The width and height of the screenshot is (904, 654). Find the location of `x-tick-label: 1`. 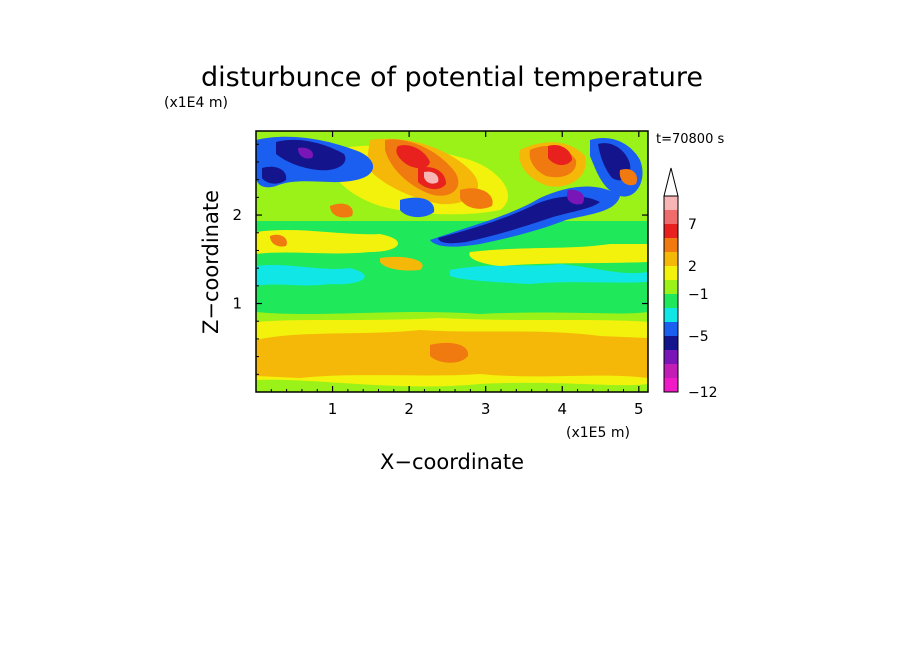

x-tick-label: 1 is located at coordinates (333, 409).